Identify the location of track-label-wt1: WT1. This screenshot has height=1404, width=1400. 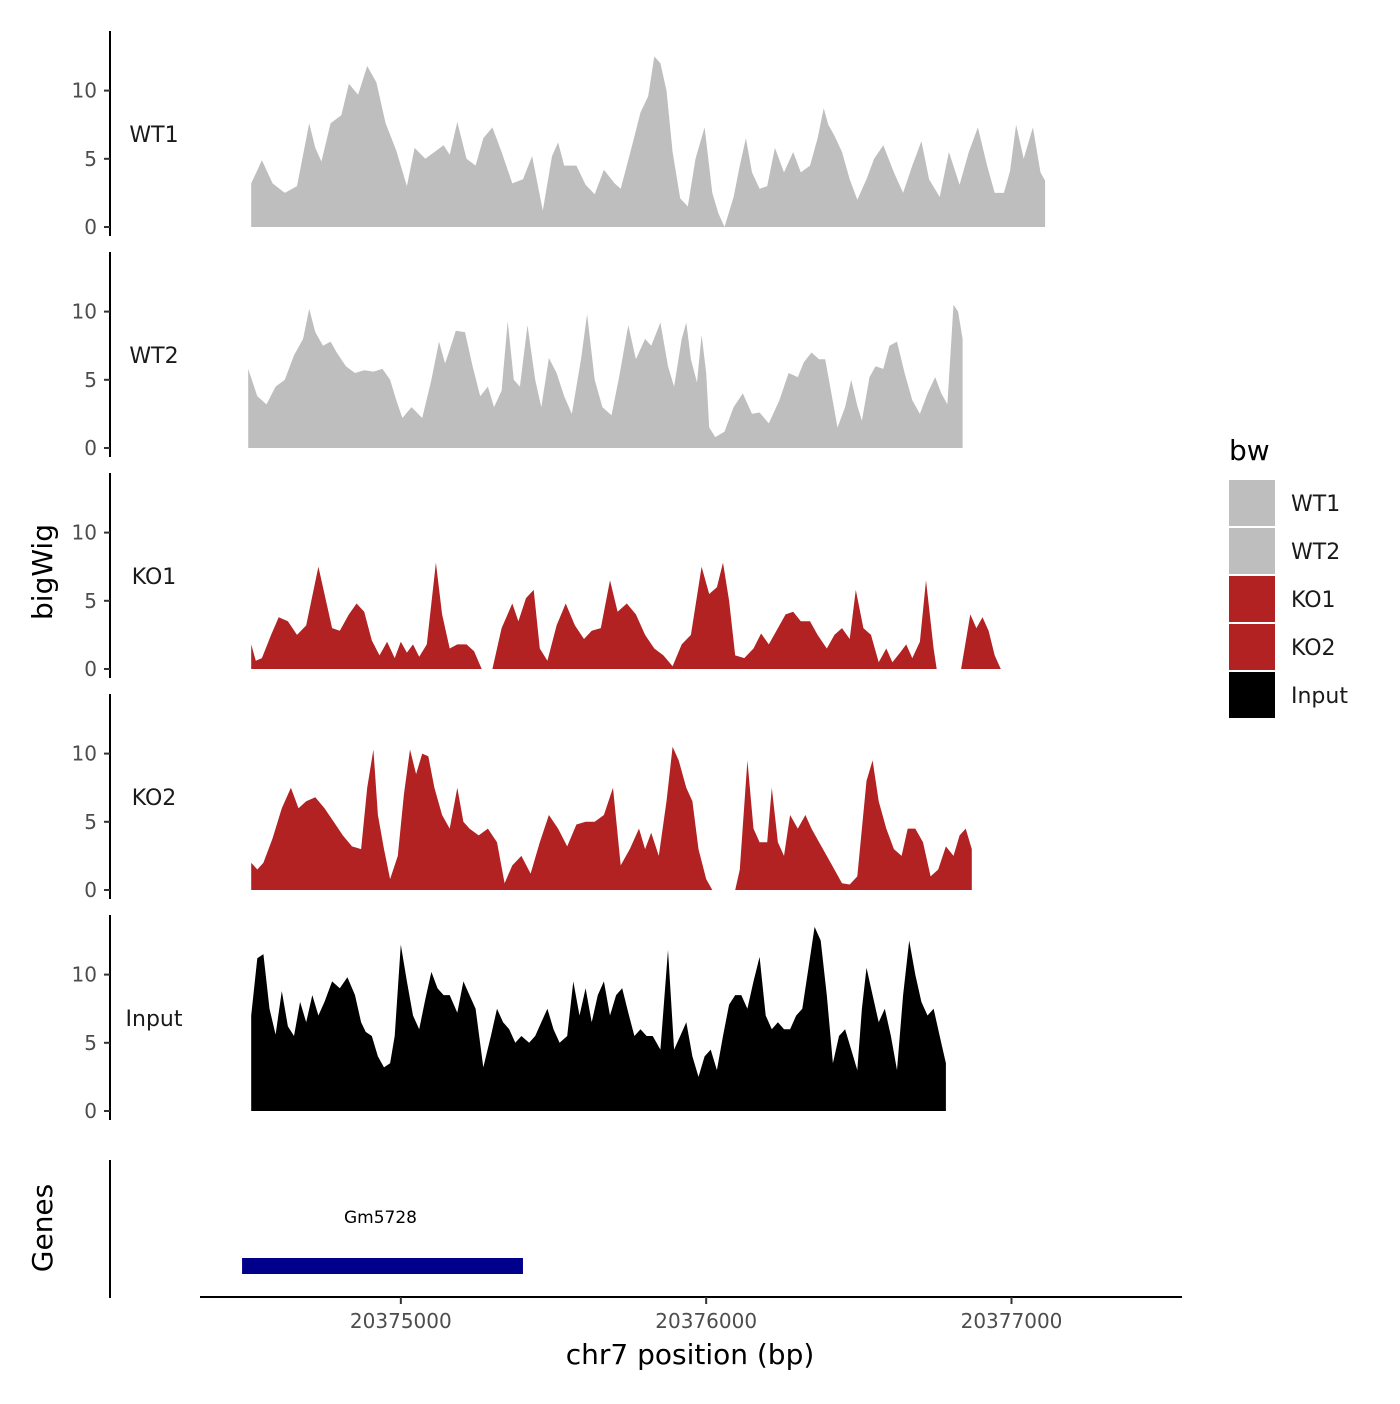
(153, 135).